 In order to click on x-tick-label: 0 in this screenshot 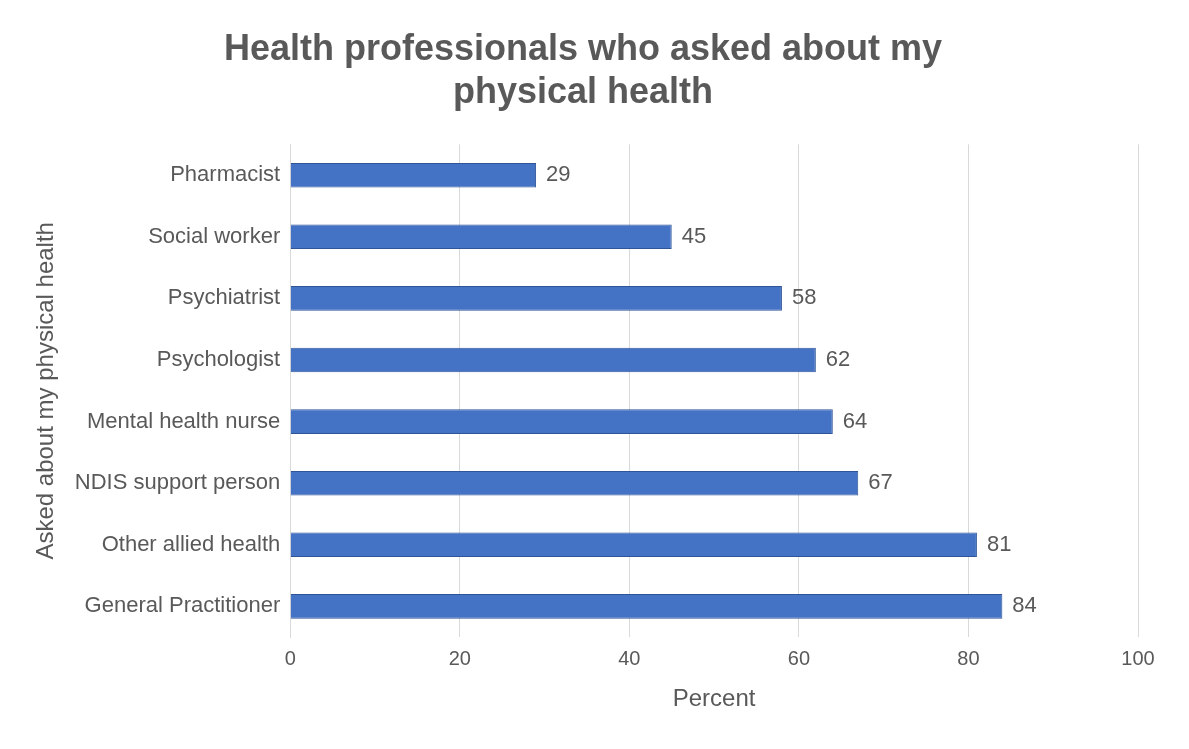, I will do `click(290, 657)`.